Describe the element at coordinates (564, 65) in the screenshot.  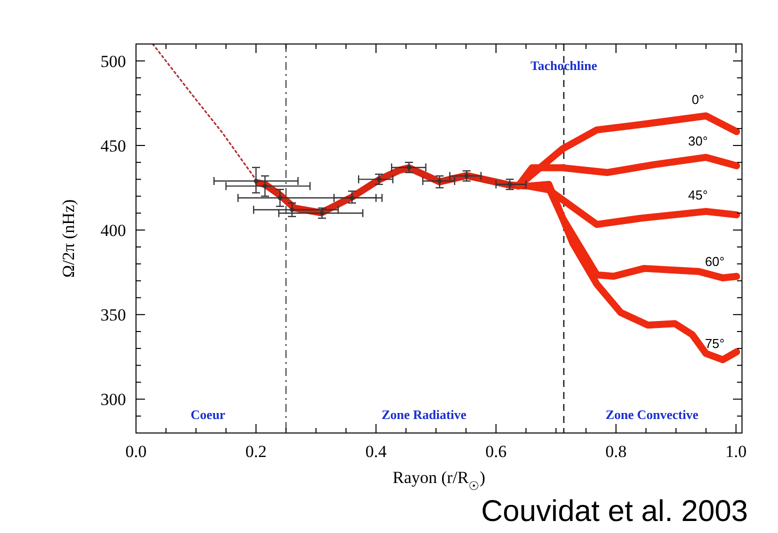
I see `ref-line-label: Tachochline` at that location.